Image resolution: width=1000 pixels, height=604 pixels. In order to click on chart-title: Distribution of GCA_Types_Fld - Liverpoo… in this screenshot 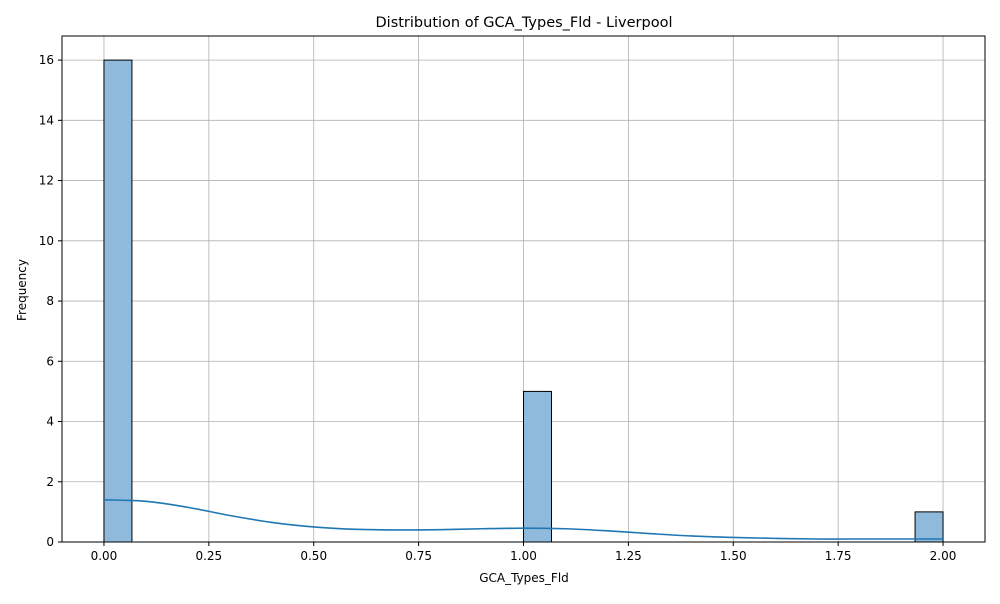, I will do `click(524, 23)`.